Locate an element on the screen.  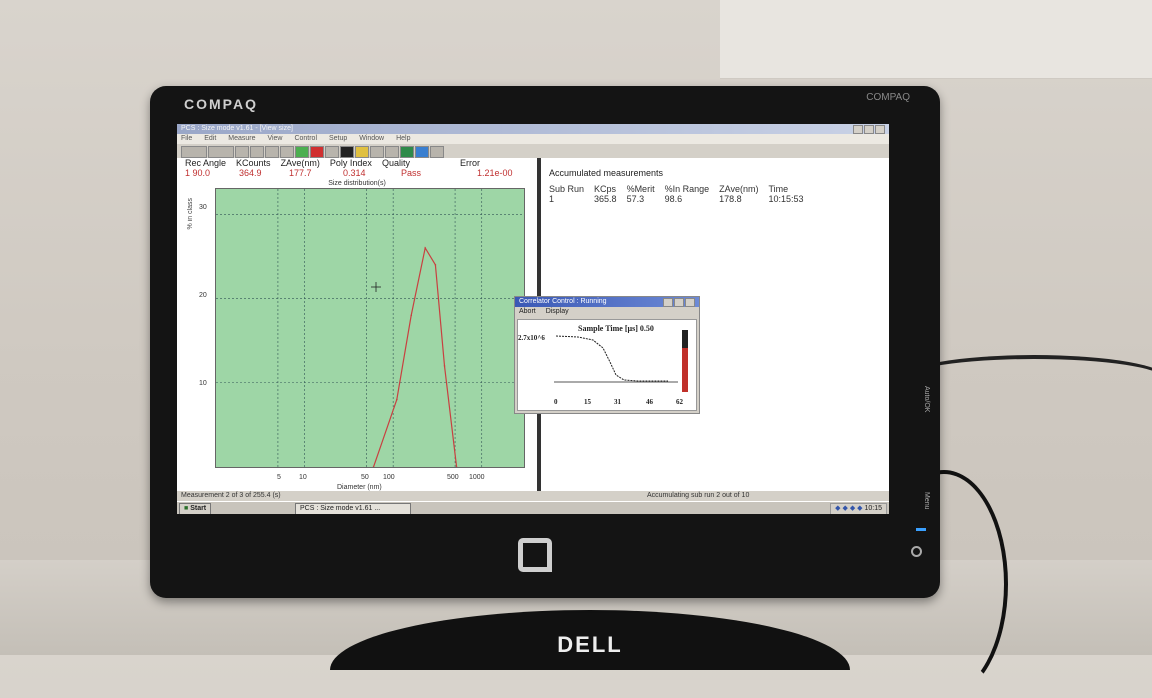
cell-sub-run: 1 is located at coordinates (552, 199).